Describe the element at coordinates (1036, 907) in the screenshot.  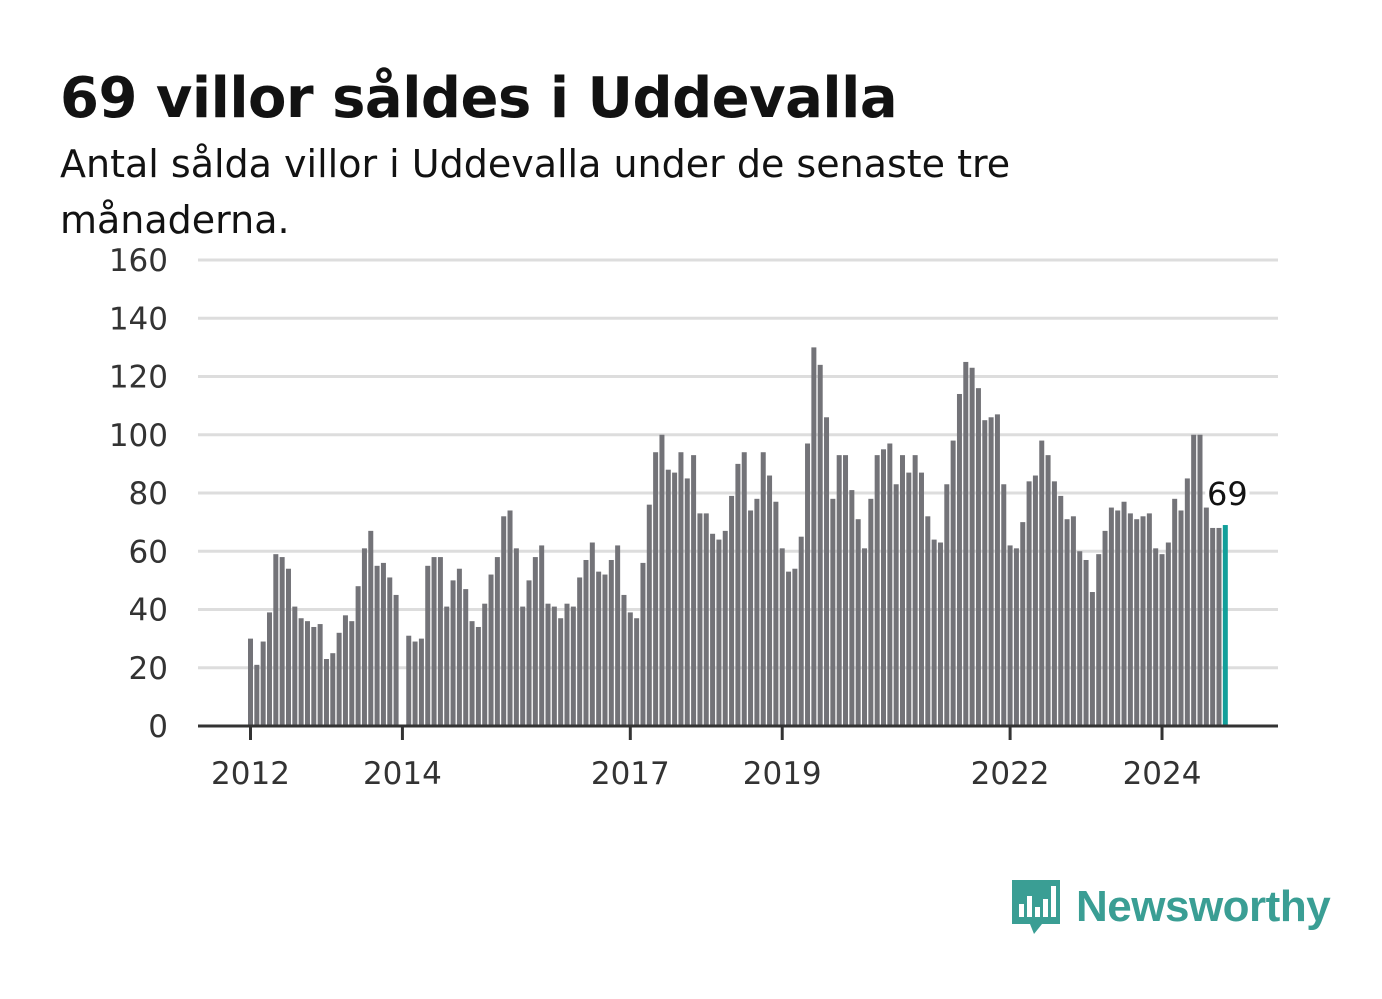
I see `newsworthy-chart-icon` at that location.